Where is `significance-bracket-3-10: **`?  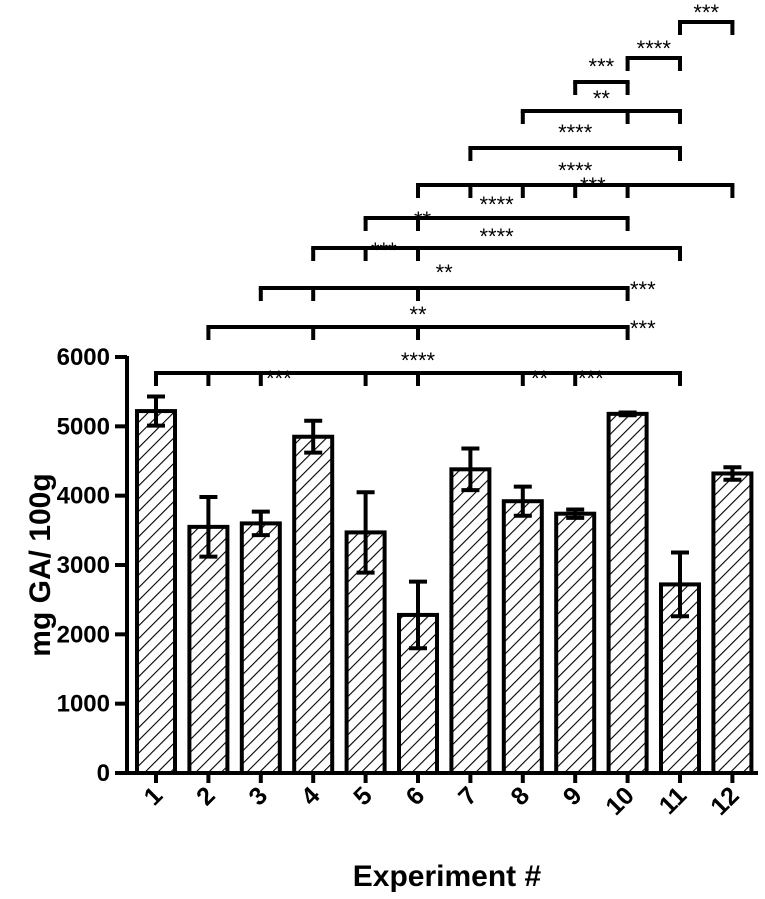
significance-bracket-3-10: ** is located at coordinates (444, 280).